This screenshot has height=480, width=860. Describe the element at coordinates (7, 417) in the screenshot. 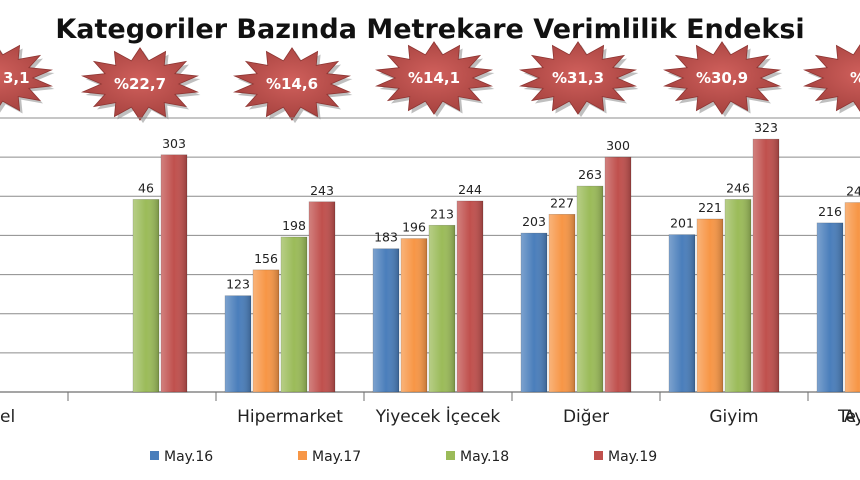

I see `x-tick-label: el` at that location.